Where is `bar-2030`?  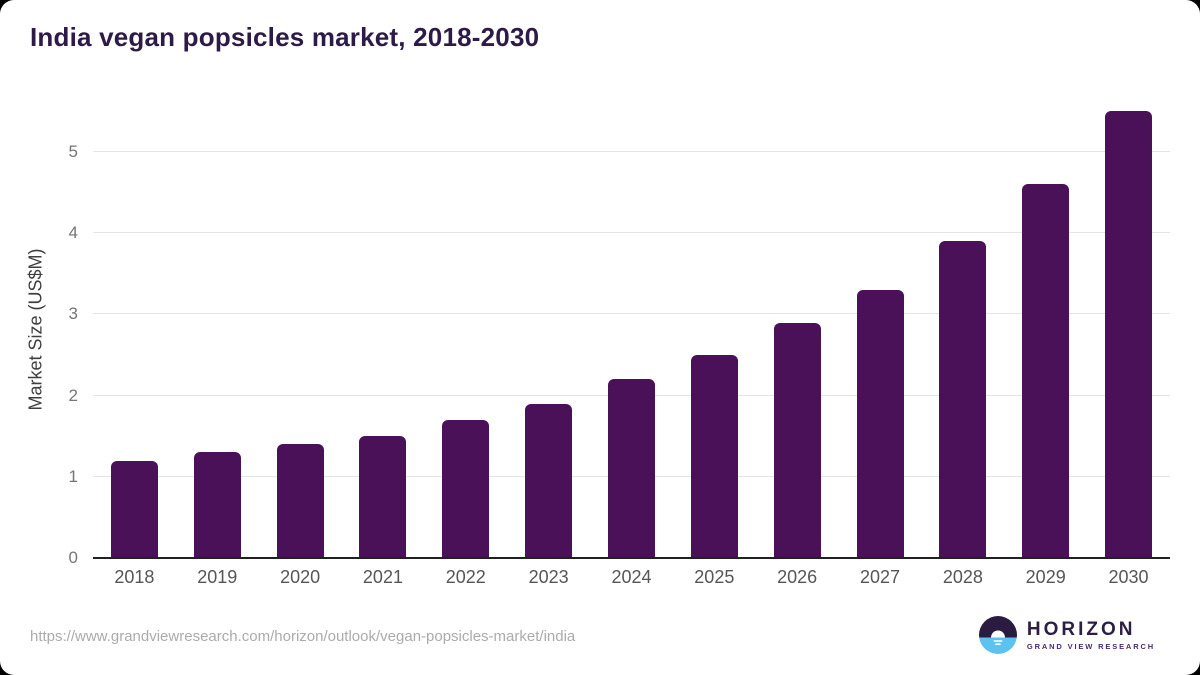
bar-2030 is located at coordinates (1129, 334).